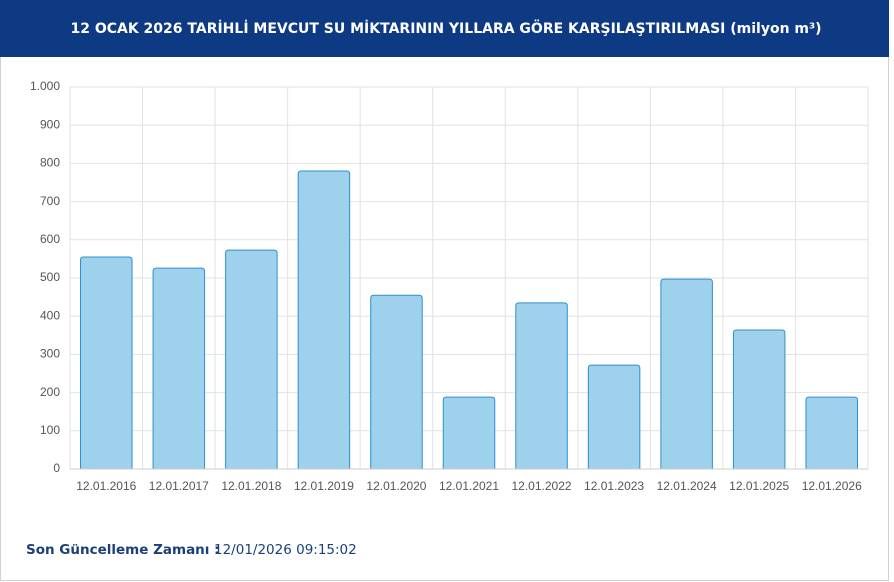 The height and width of the screenshot is (582, 894). I want to click on y-tick-label: 900, so click(50, 124).